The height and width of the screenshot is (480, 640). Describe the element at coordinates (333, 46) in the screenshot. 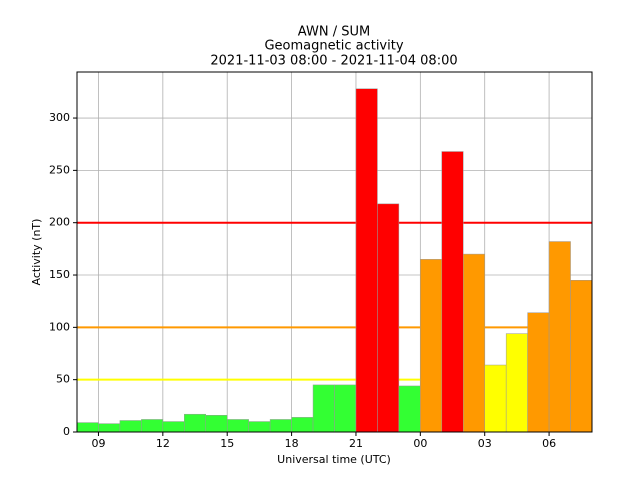

I see `chart-title: Geomagnetic activity` at that location.